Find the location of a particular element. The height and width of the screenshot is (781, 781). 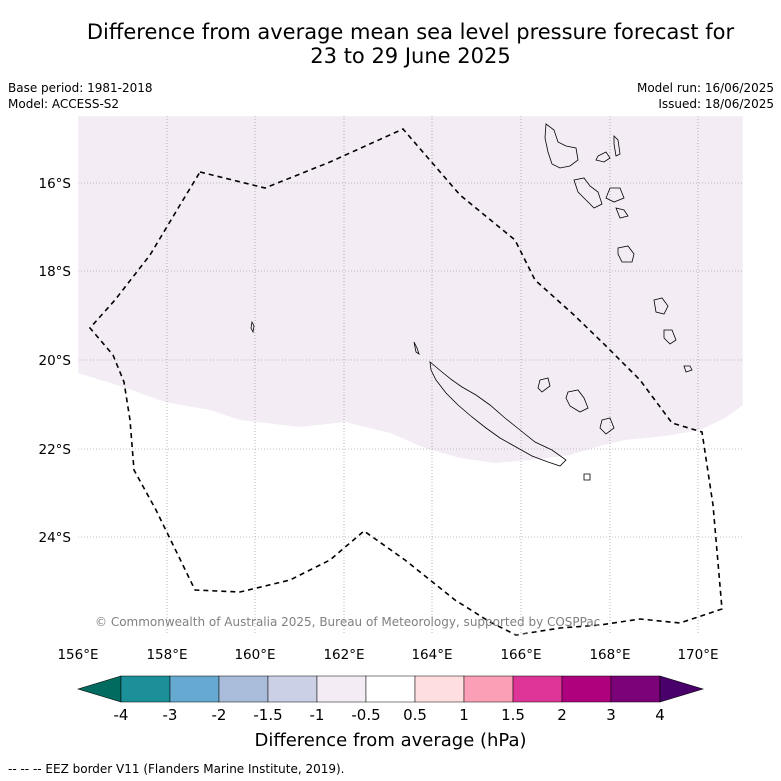

lon-tick-label: 158°E is located at coordinates (166, 655).